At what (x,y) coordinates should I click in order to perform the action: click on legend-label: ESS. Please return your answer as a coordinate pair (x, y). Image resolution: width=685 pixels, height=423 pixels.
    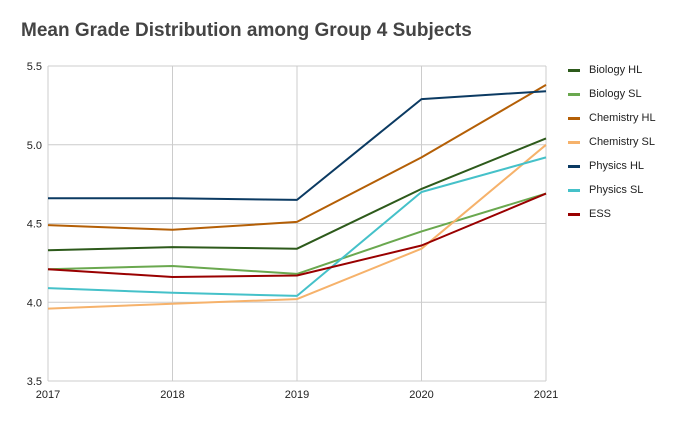
    Looking at the image, I should click on (600, 214).